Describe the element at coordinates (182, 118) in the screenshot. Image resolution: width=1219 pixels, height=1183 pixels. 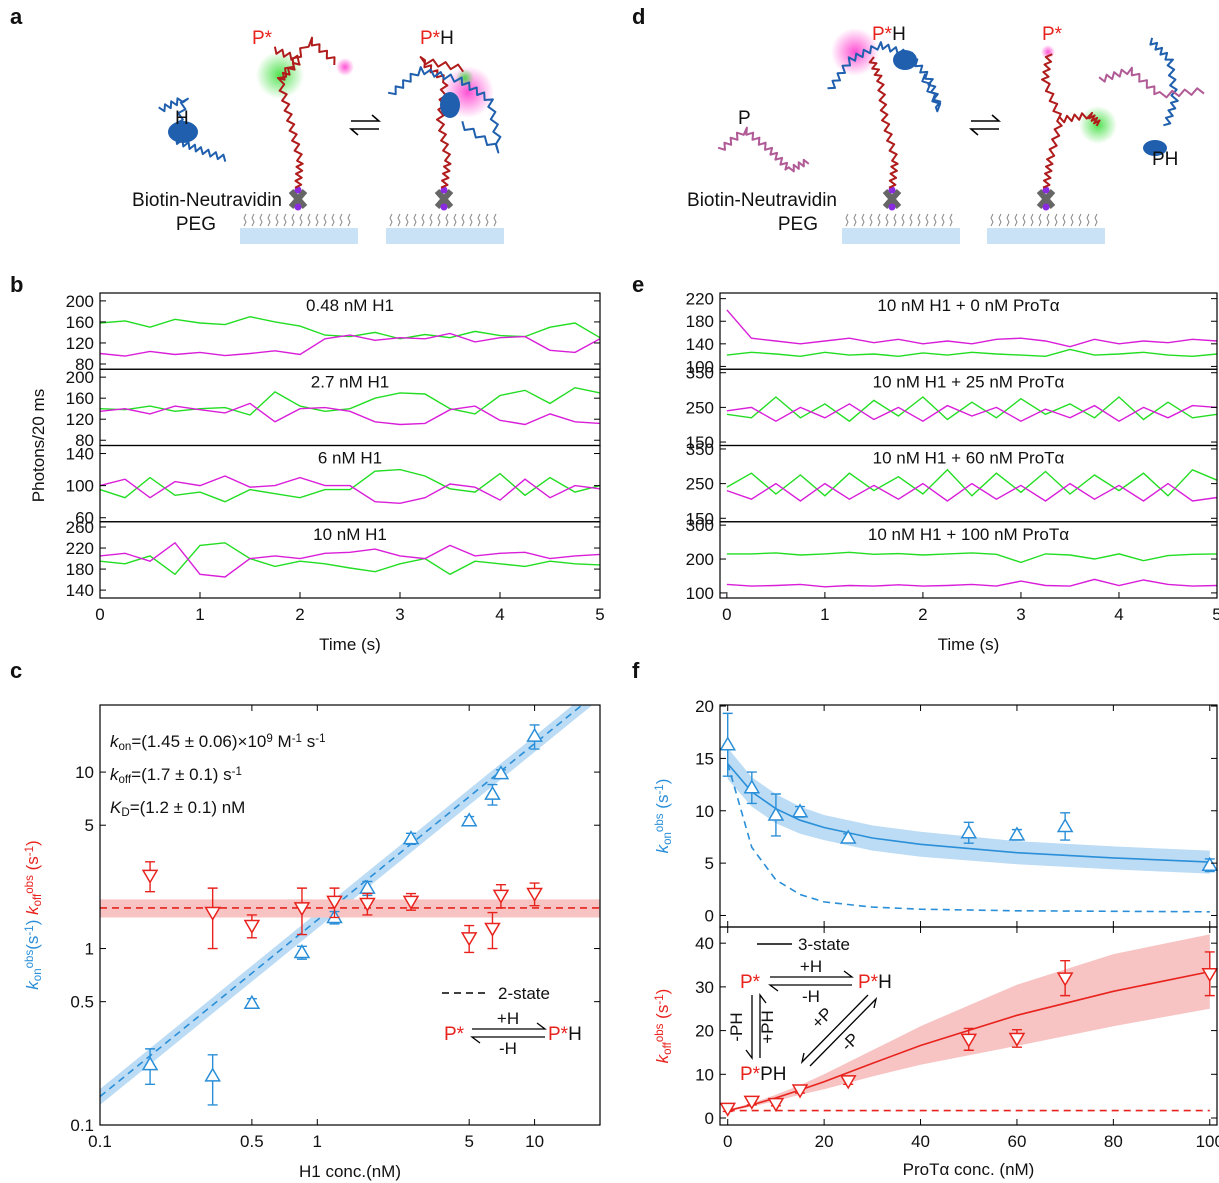
I see `schematic-label: H` at that location.